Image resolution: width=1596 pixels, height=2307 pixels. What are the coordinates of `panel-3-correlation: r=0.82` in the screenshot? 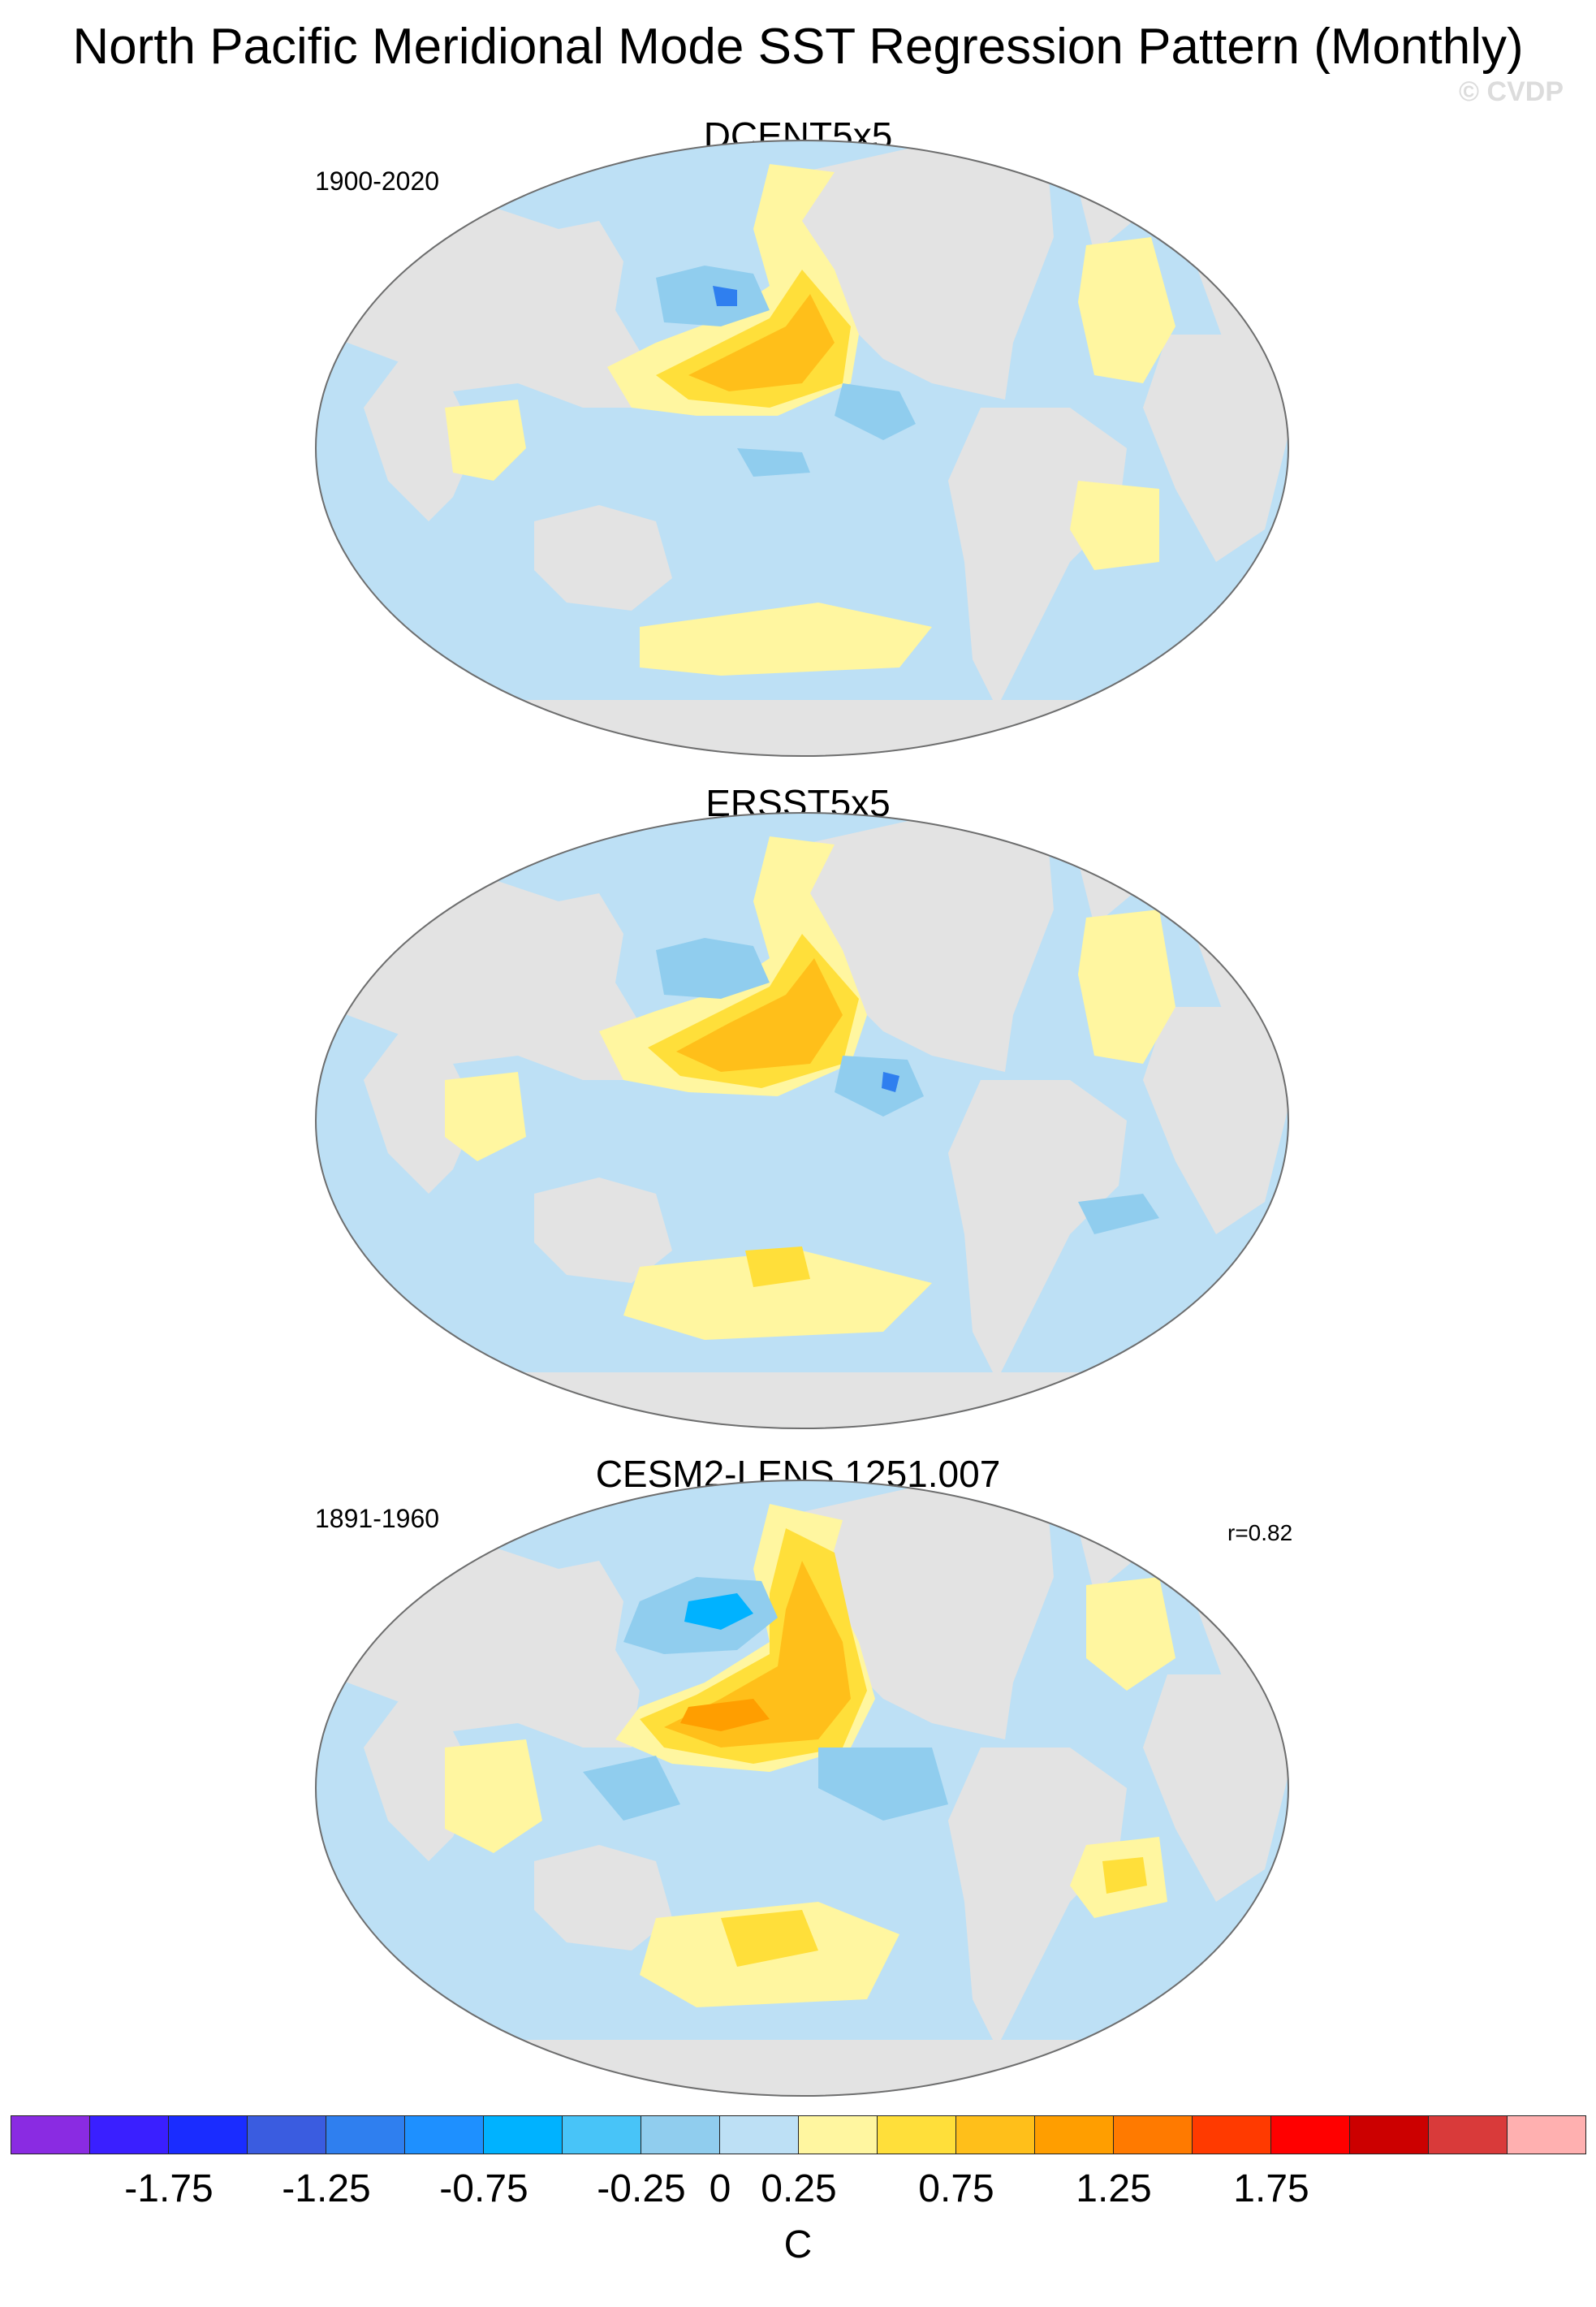 It's located at (1260, 1532).